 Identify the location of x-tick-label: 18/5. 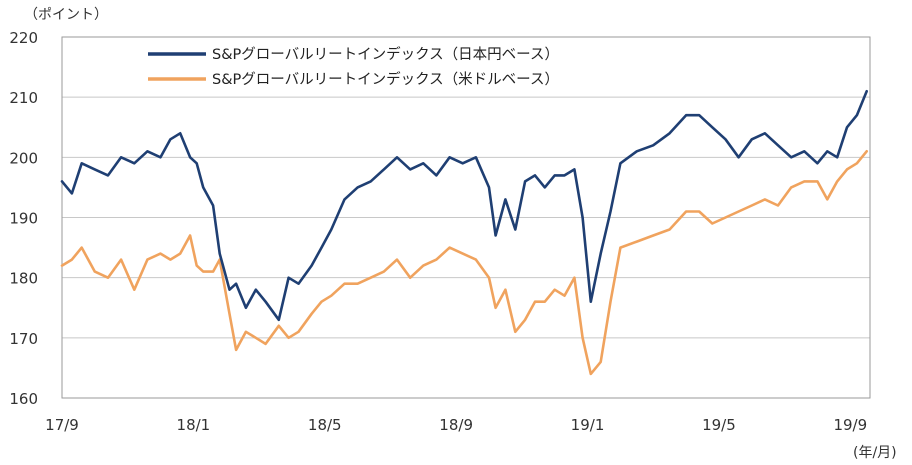
(325, 425).